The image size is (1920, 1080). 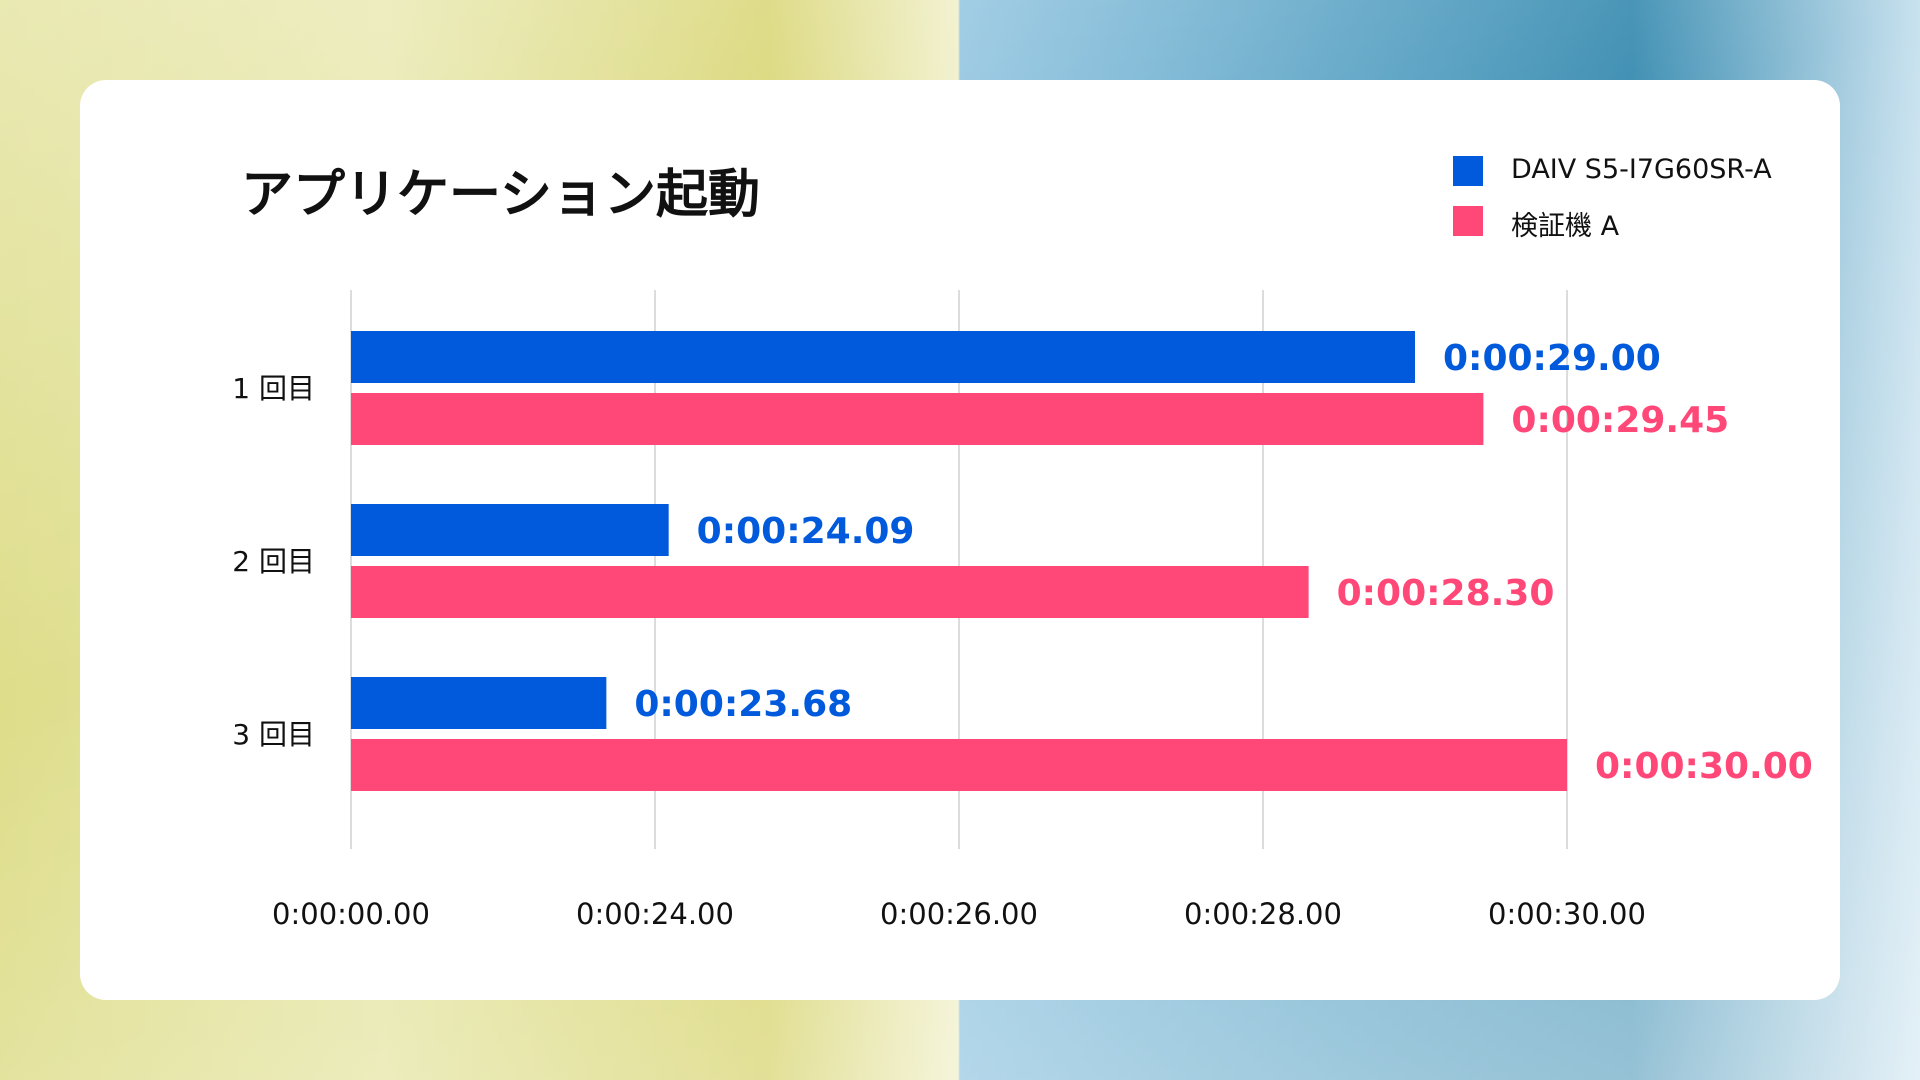 I want to click on legend-label-test-machine: 検証機 A, so click(x=1565, y=226).